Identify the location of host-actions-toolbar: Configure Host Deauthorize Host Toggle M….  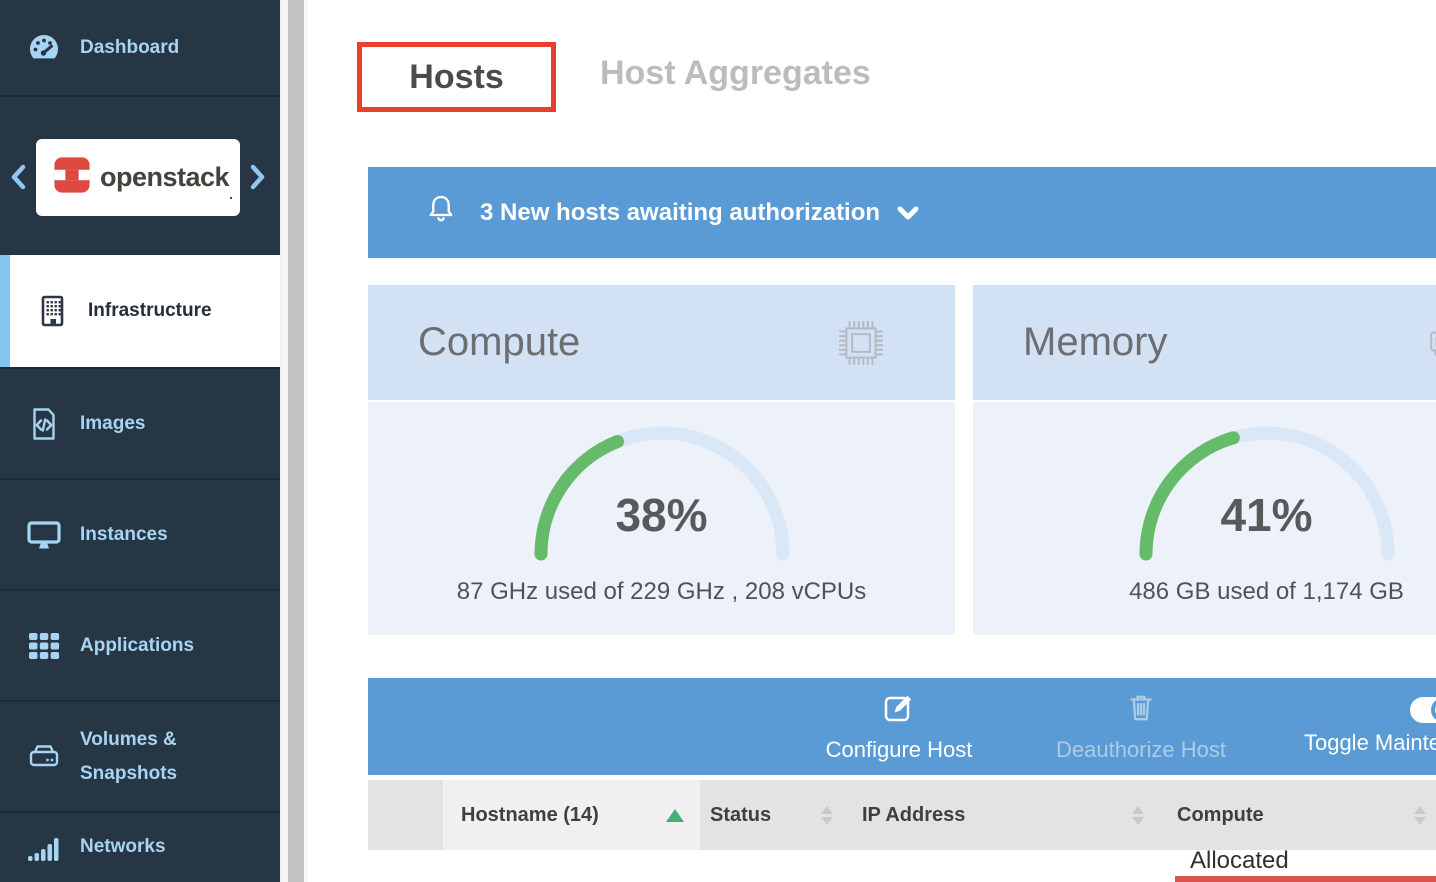
(902, 726).